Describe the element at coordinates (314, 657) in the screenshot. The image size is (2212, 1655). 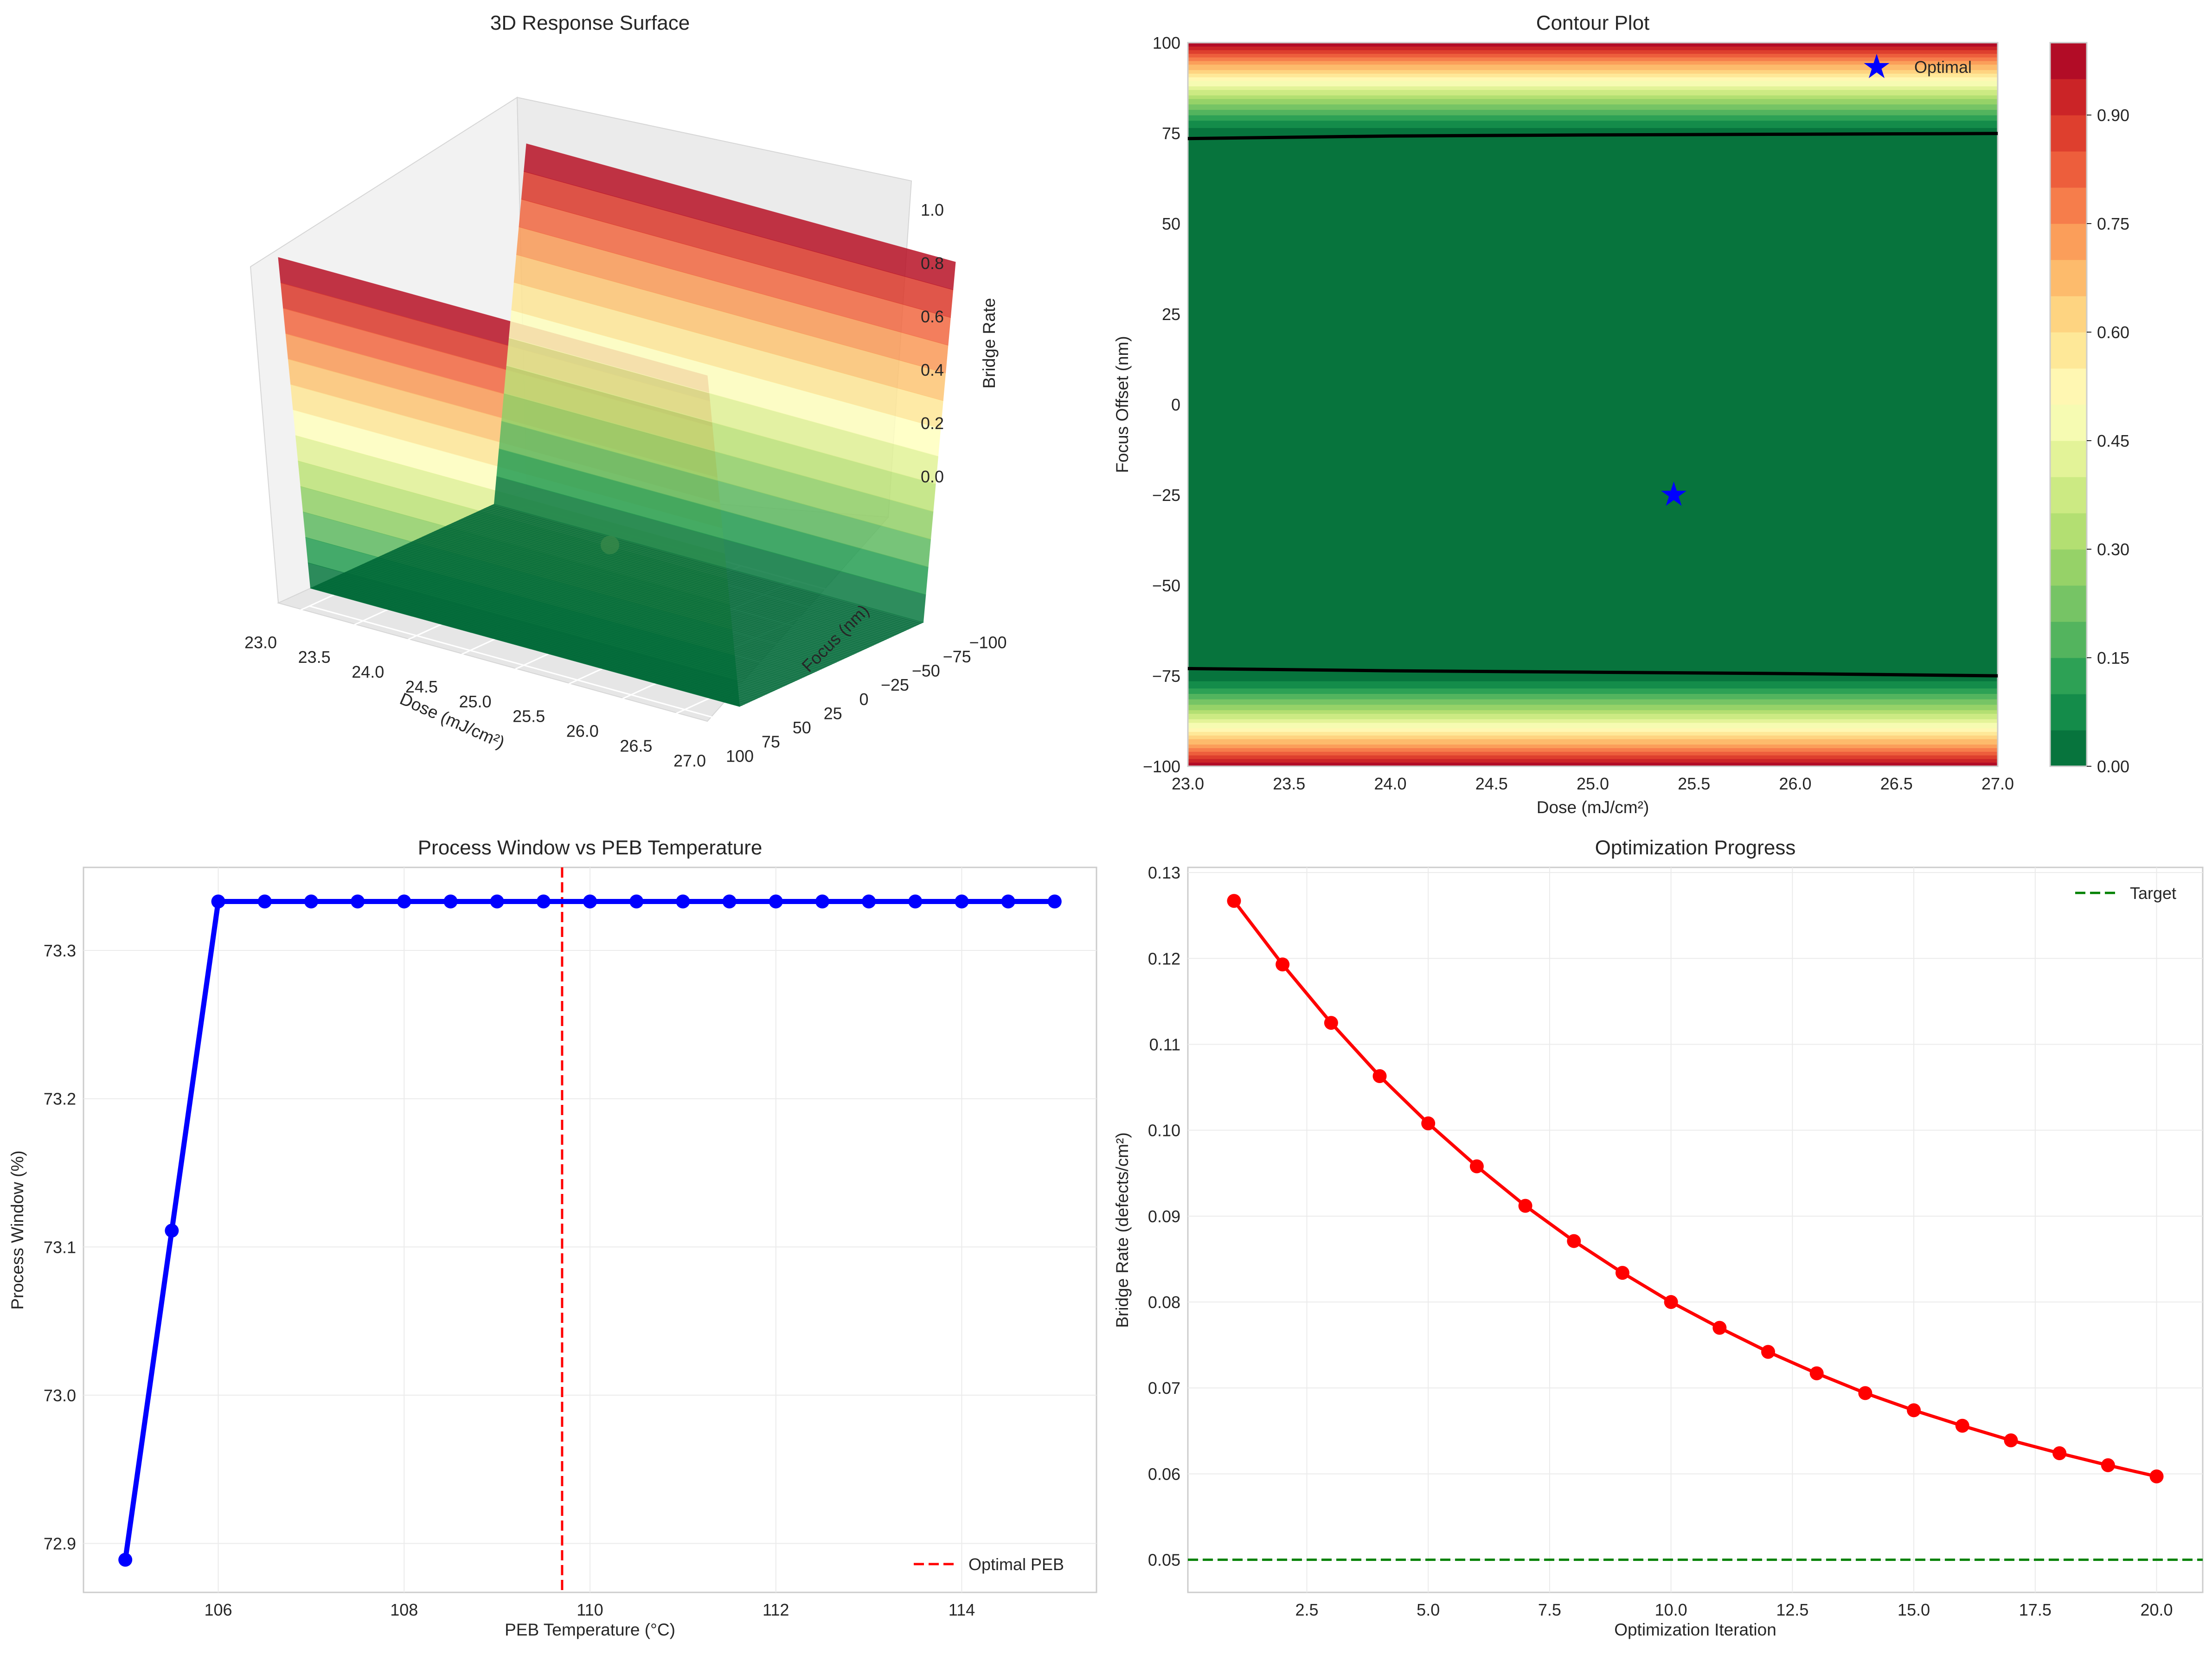
I see `surface-xtick: 23.5` at that location.